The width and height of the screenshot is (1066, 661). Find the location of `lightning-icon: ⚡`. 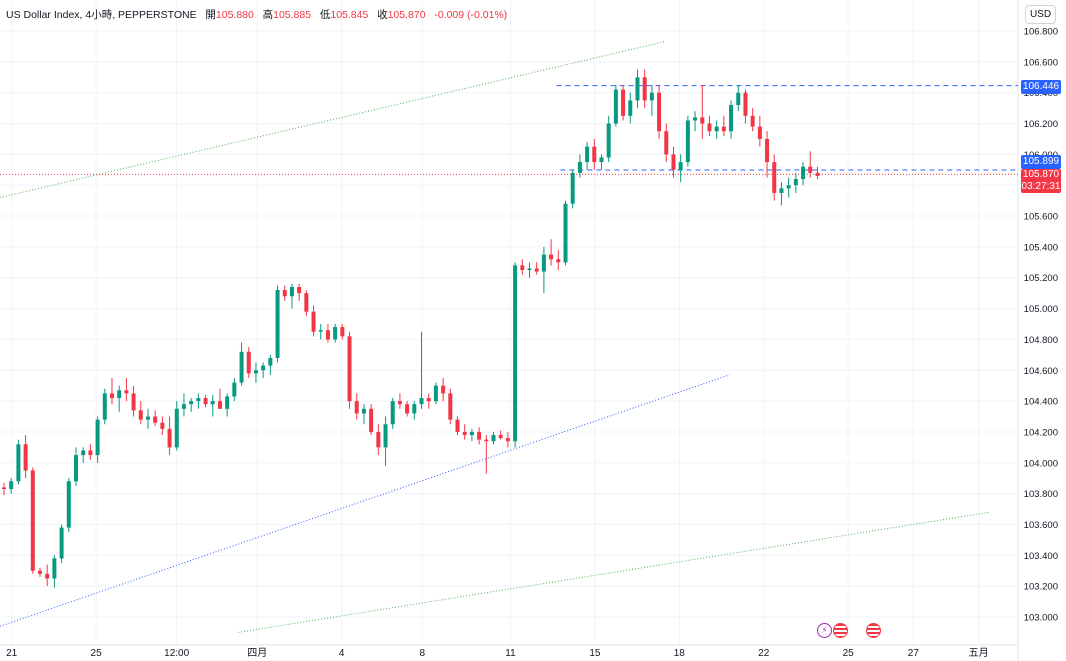

lightning-icon: ⚡ is located at coordinates (824, 630).